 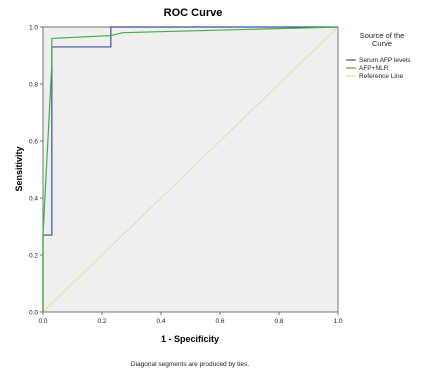 I want to click on x-axis-ticks: 0.0 0.2 0.4 0.6 0.8 1.0, so click(x=190, y=318).